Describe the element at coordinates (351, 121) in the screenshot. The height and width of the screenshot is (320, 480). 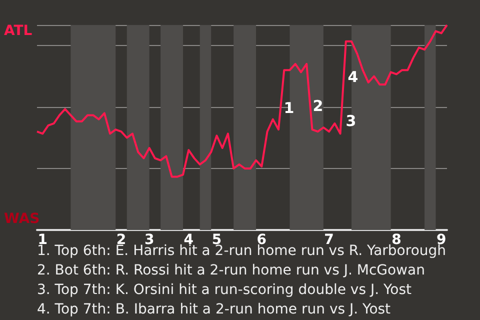
I see `annotation: 3` at that location.